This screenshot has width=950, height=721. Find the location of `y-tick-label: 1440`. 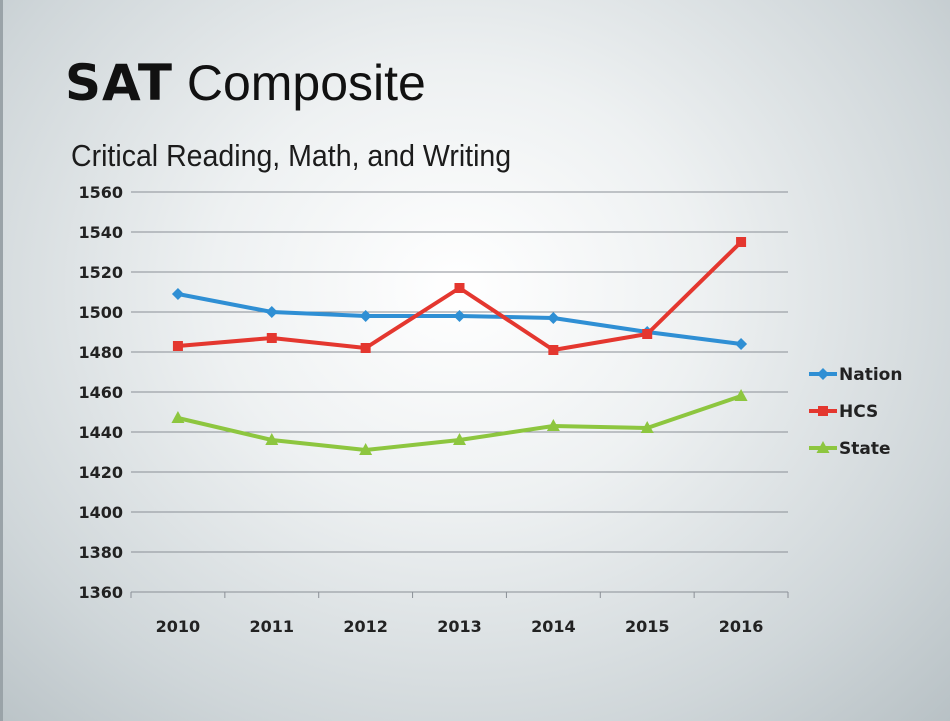

y-tick-label: 1440 is located at coordinates (100, 432).